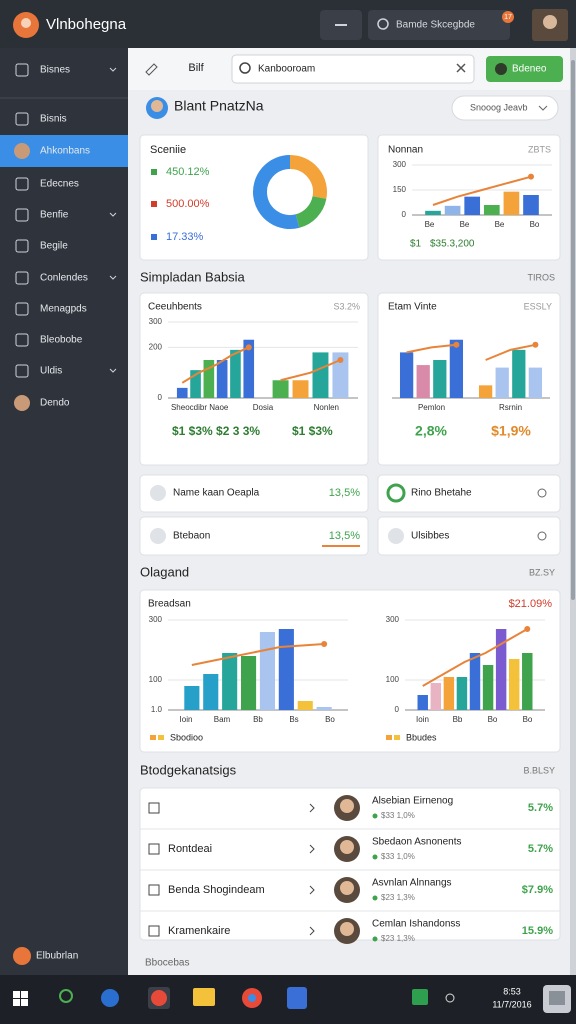 This screenshot has width=576, height=1024. What do you see at coordinates (431, 431) in the screenshot?
I see `card-footer: 2,8%` at bounding box center [431, 431].